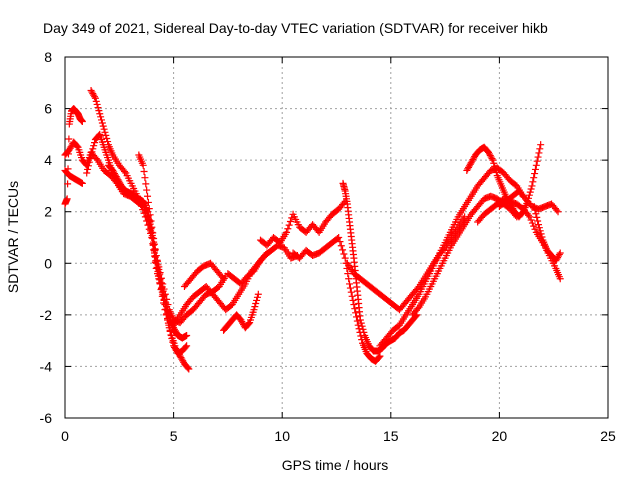 The image size is (640, 480). I want to click on series-sat-m, so click(336, 299).